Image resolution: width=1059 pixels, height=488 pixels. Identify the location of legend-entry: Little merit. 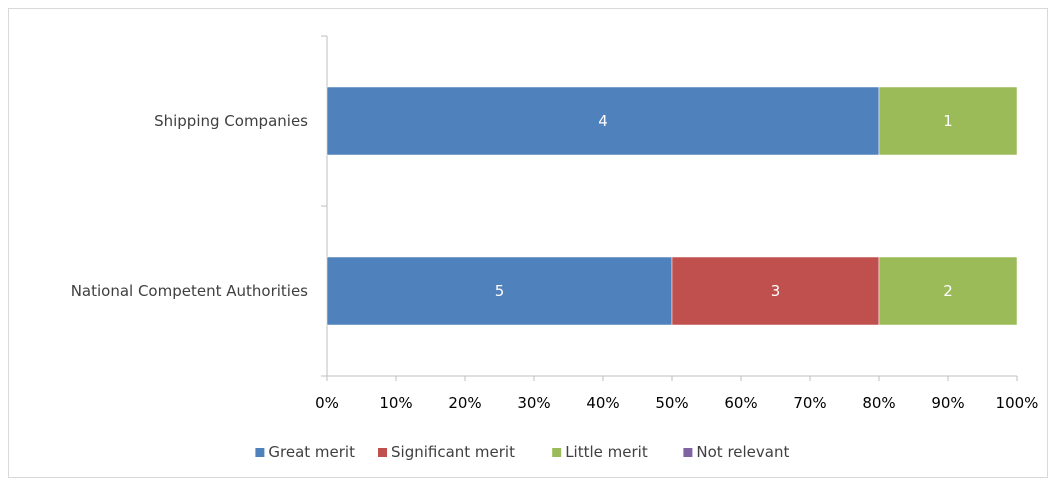
(606, 452).